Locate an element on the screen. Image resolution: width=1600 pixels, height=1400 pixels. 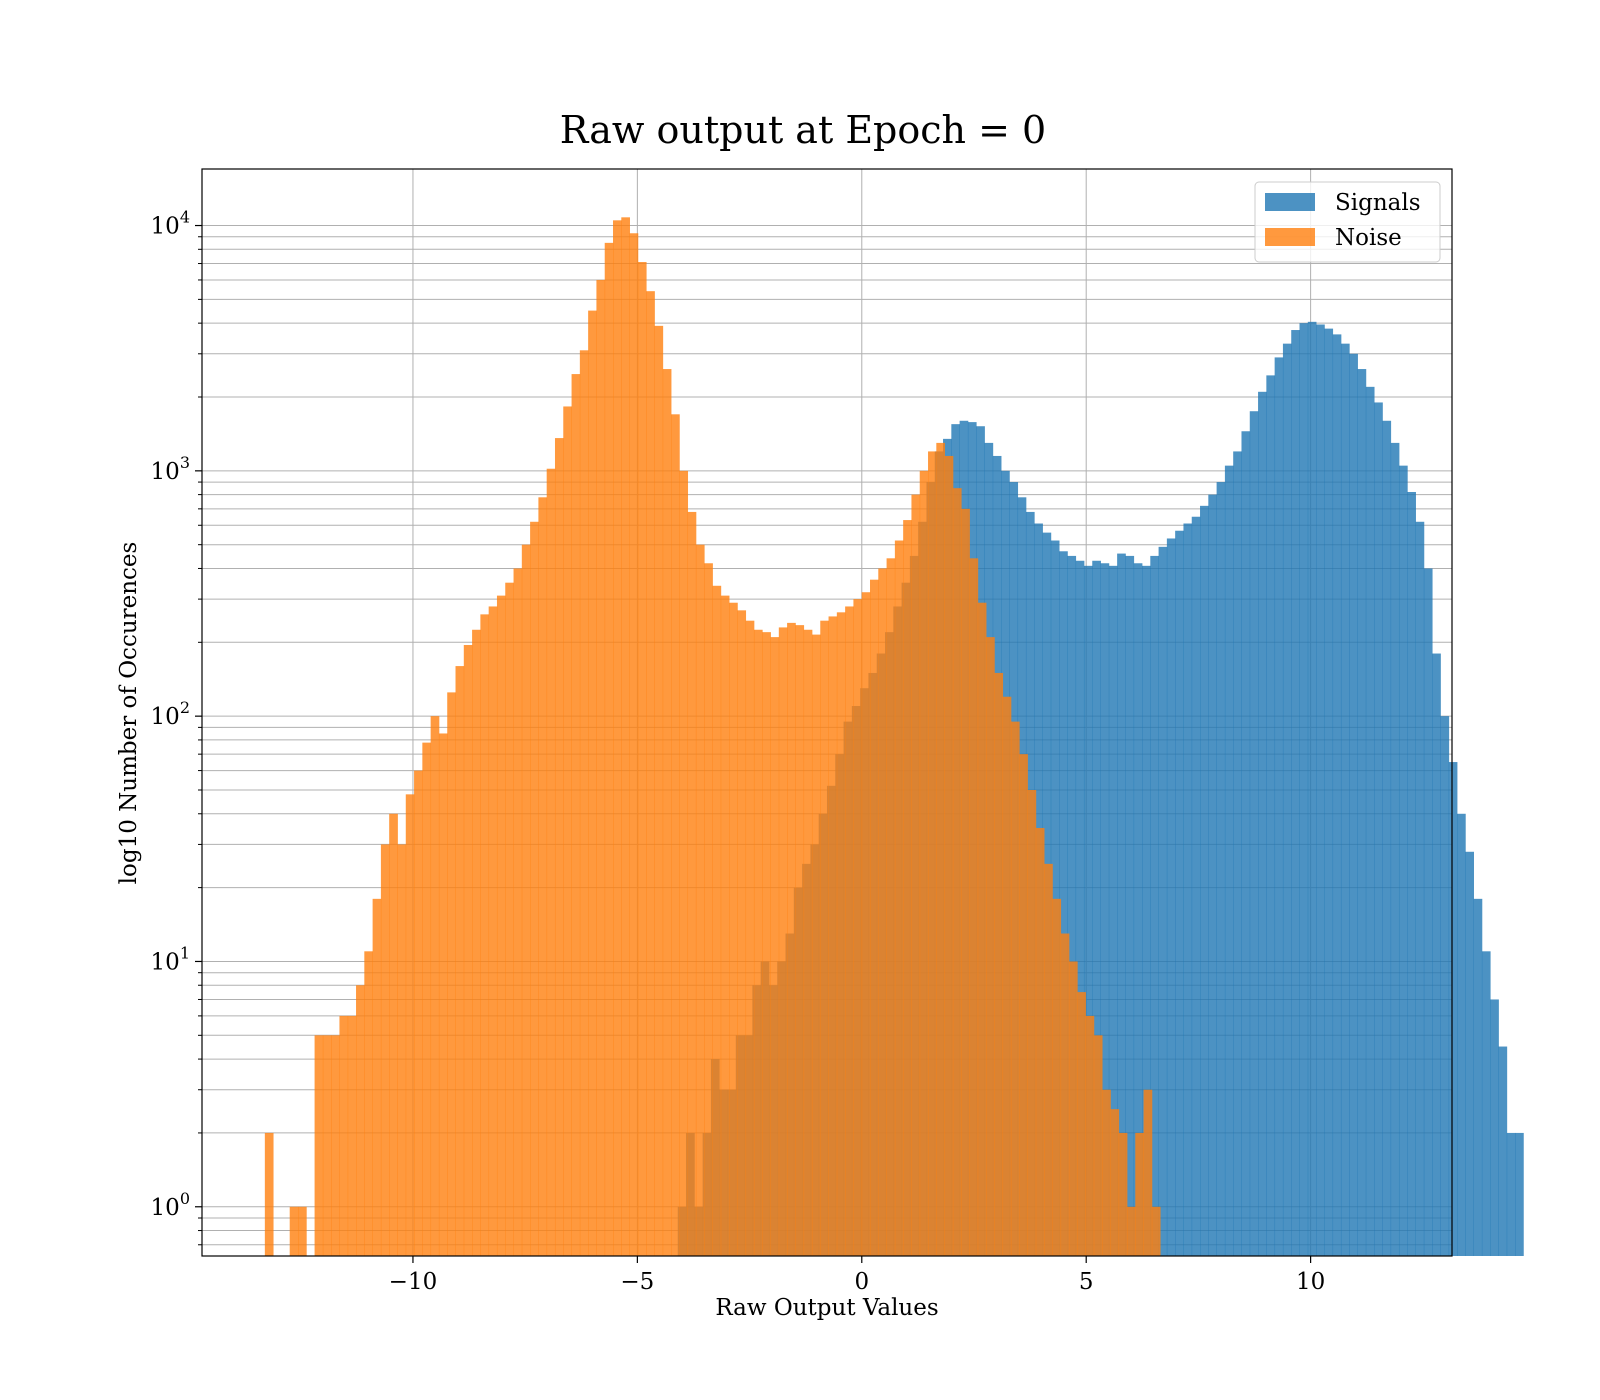
y-axis-ticks: 10⁰ 10¹ 10² 10³ 10⁴ is located at coordinates (176, 727).